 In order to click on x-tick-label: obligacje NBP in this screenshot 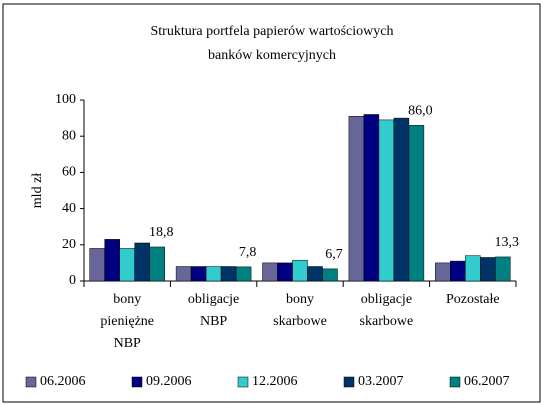, I will do `click(213, 310)`.